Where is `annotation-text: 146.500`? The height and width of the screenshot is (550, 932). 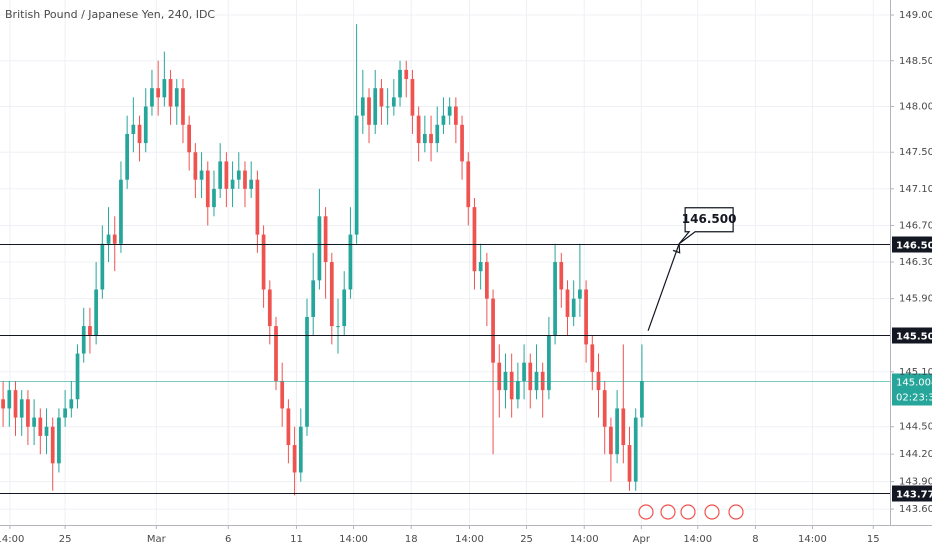 annotation-text: 146.500 is located at coordinates (709, 219).